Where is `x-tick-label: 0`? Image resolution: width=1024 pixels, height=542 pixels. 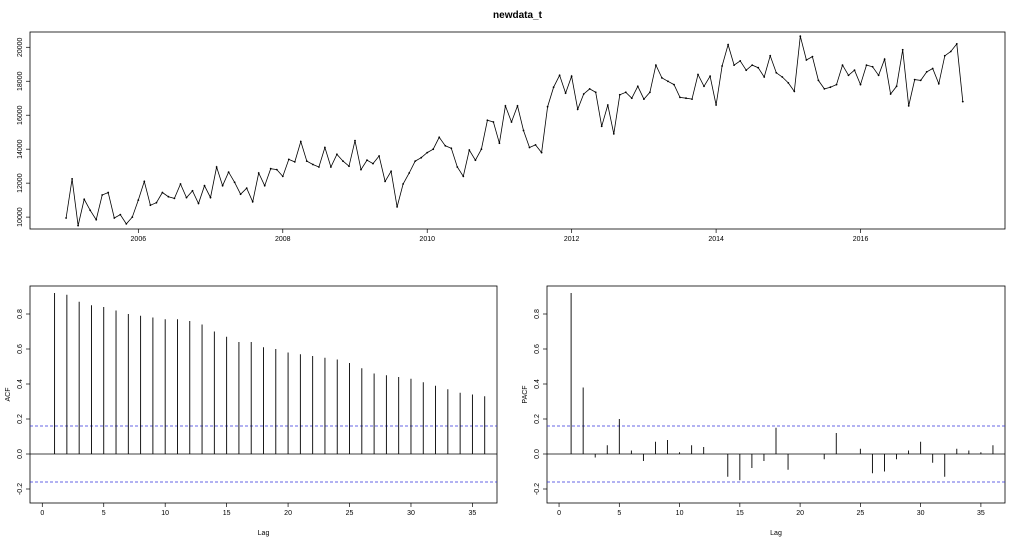 x-tick-label: 0 is located at coordinates (42, 513).